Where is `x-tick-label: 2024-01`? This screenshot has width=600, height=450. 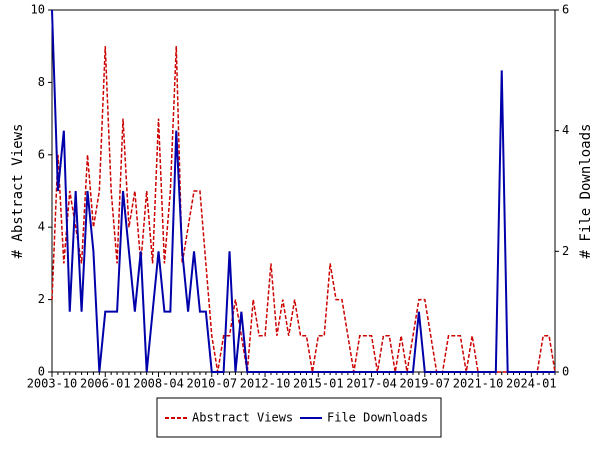 x-tick-label: 2024-01 is located at coordinates (531, 384).